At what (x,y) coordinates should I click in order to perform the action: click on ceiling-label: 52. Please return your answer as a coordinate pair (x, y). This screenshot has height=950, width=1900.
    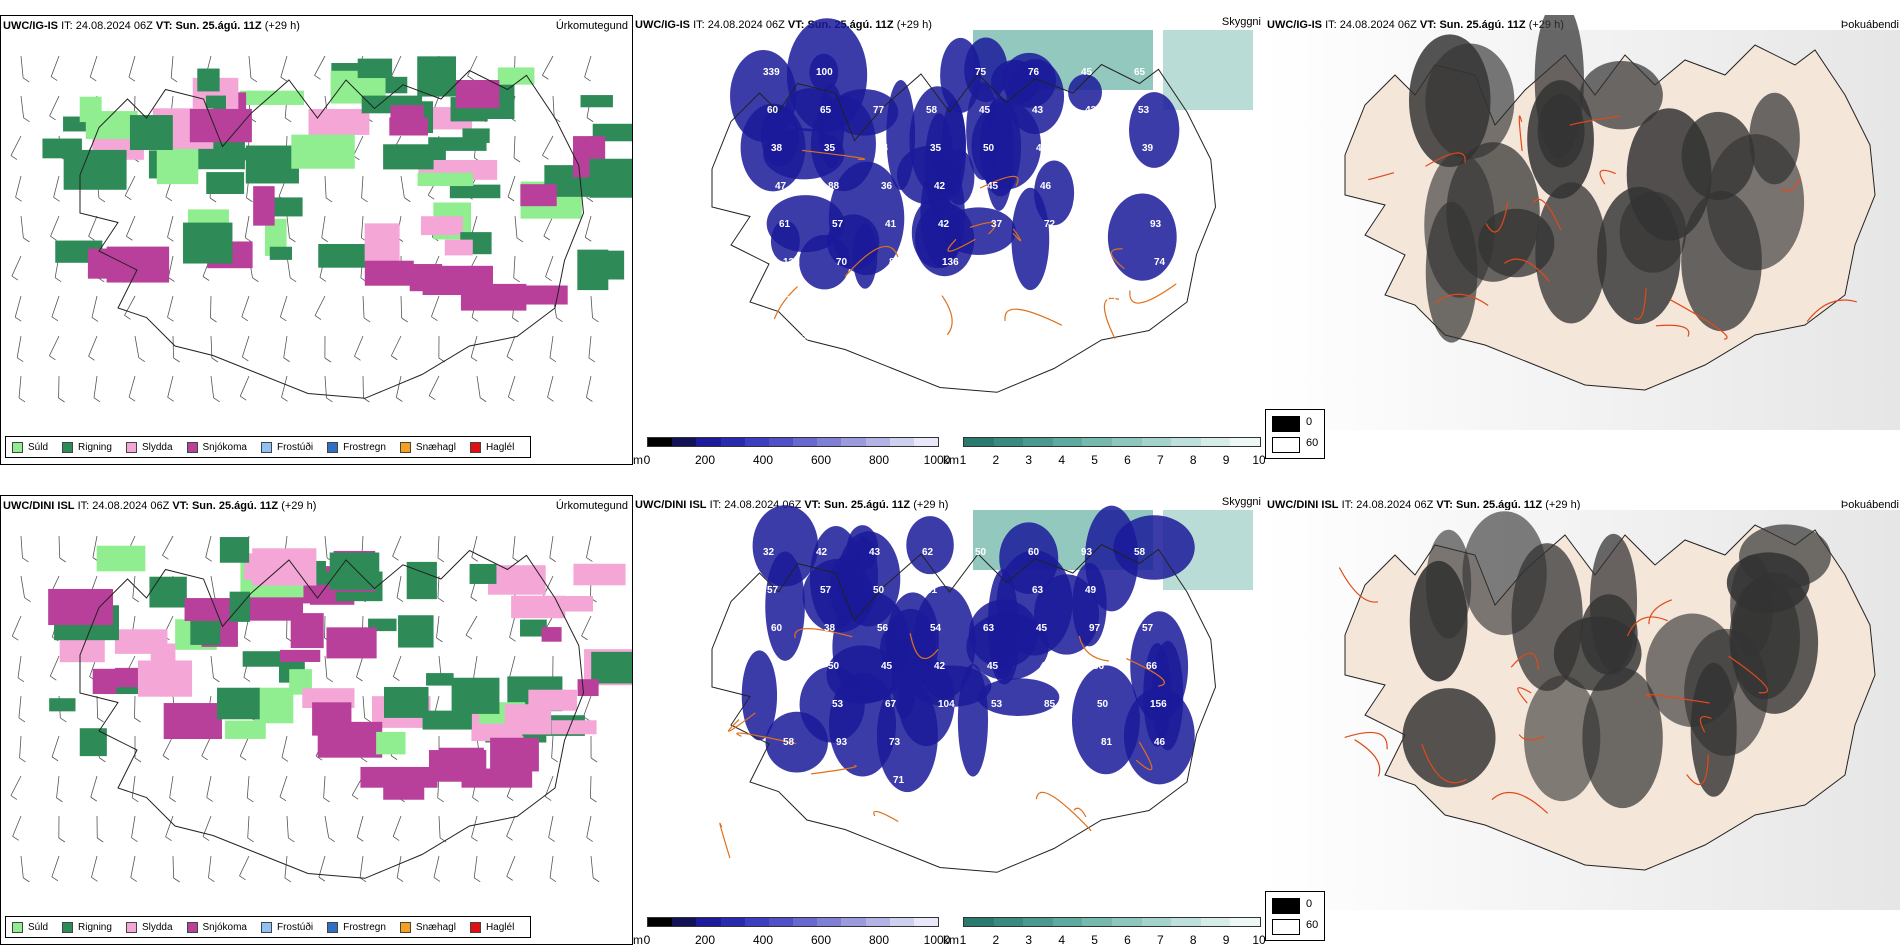
    Looking at the image, I should click on (1001, 262).